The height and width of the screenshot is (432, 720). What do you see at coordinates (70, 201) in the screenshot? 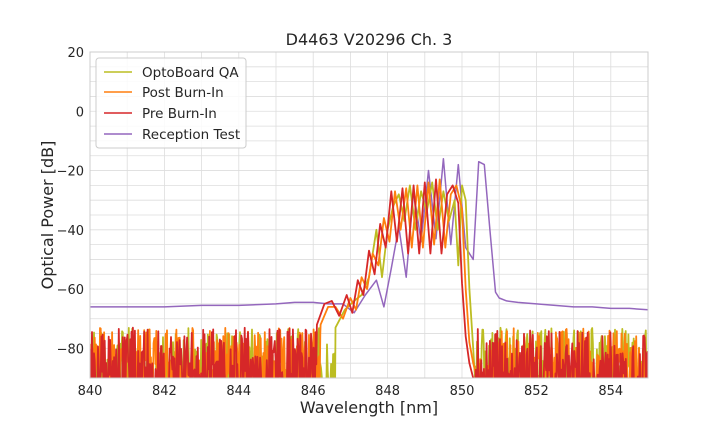
I see `y-tick-labels: 20 0 −20 −40 −60 −80` at bounding box center [70, 201].